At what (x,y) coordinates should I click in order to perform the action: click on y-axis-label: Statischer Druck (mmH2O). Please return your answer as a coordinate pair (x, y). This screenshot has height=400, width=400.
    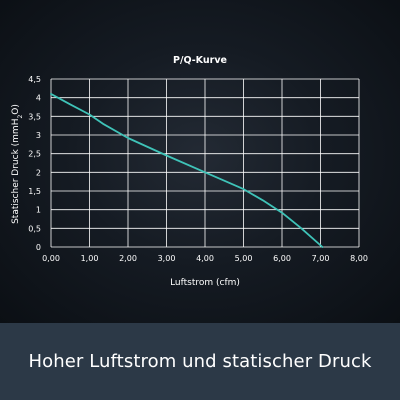
    Looking at the image, I should click on (17, 164).